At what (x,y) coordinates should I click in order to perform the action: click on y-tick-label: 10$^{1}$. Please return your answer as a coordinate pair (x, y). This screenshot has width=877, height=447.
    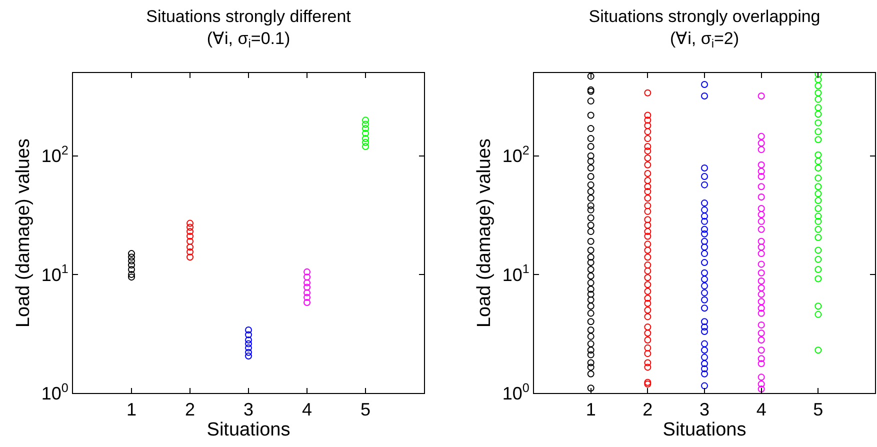
    Looking at the image, I should click on (516, 273).